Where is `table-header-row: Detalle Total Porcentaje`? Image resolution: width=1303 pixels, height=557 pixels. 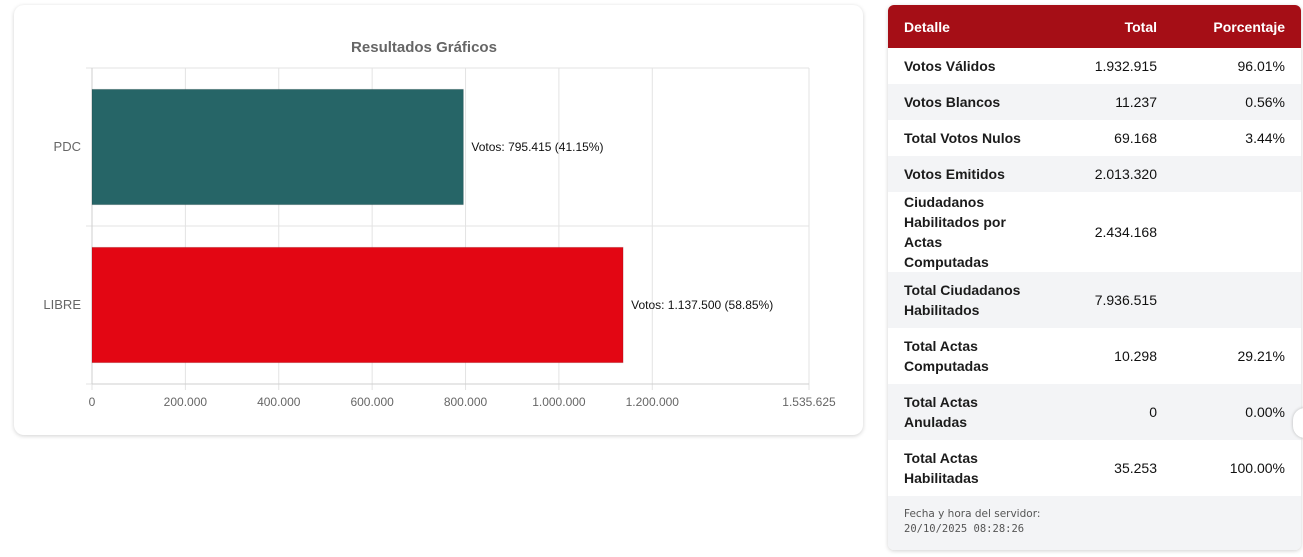 table-header-row: Detalle Total Porcentaje is located at coordinates (1094, 26).